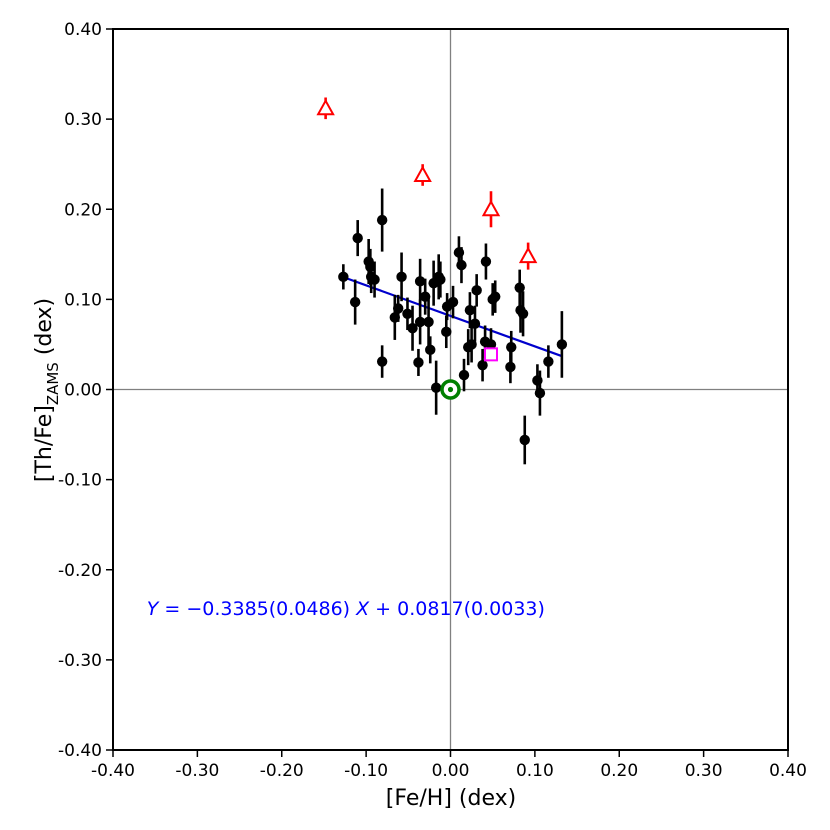  Describe the element at coordinates (362, 609) in the screenshot. I see `equation-x-symbol: X` at that location.